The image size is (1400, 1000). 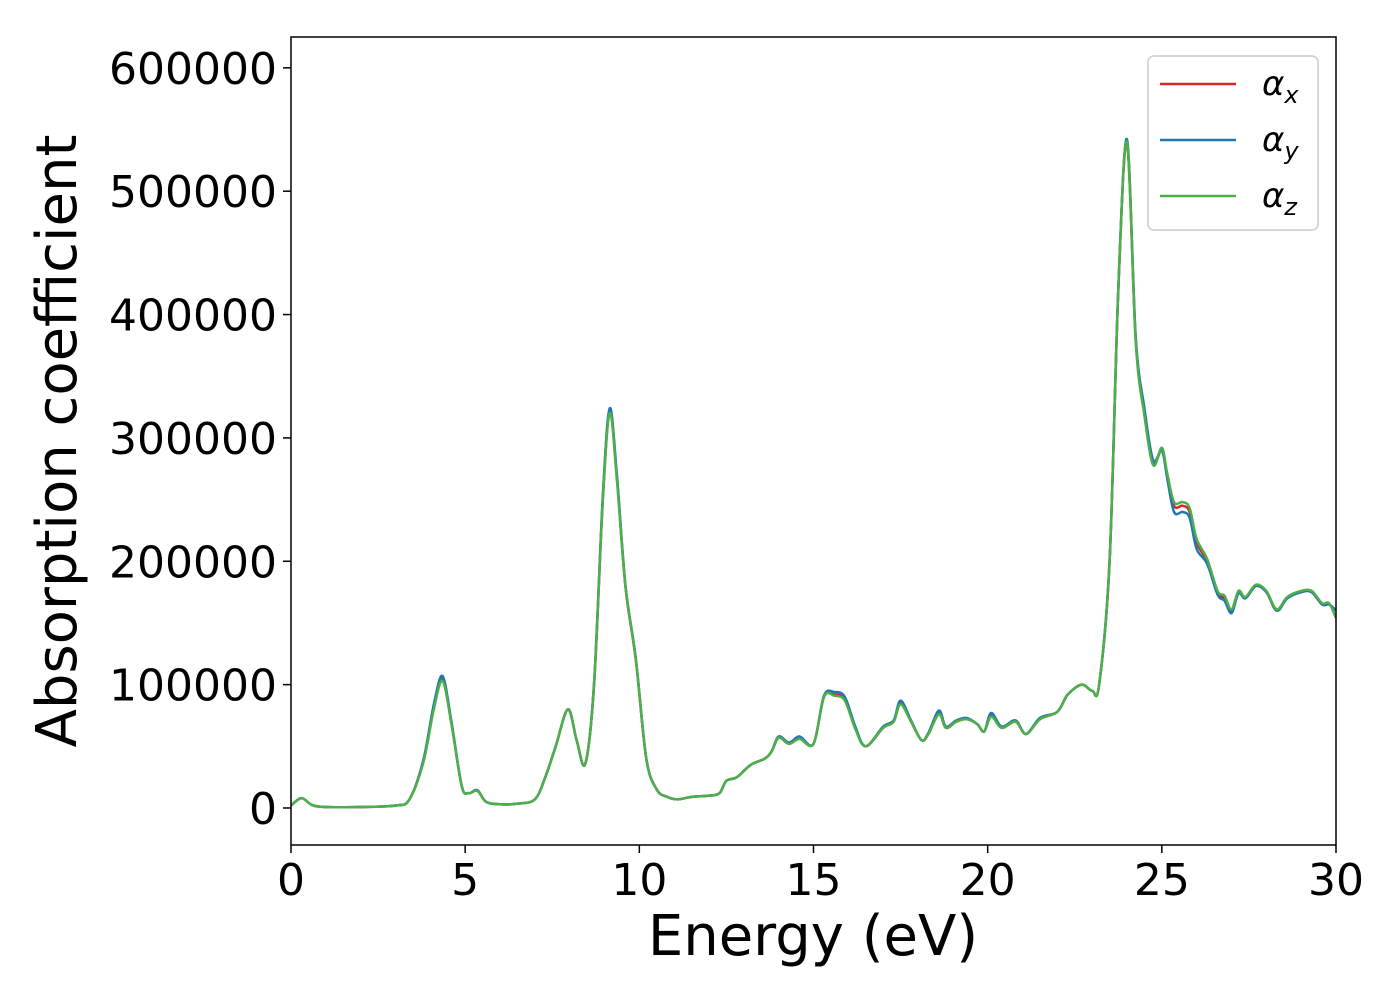 I want to click on legend: αx αy αz, so click(x=1233, y=143).